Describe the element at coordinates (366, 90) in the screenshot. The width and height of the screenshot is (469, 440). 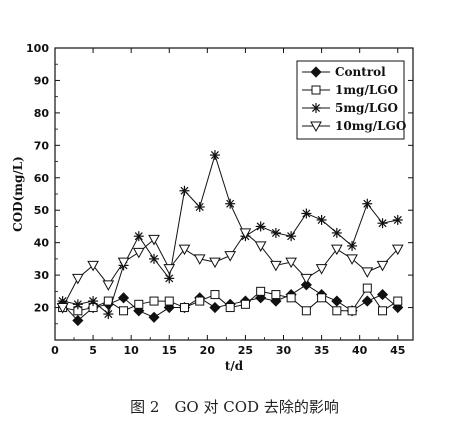
I see `legend-label: 1mg/LGO` at that location.